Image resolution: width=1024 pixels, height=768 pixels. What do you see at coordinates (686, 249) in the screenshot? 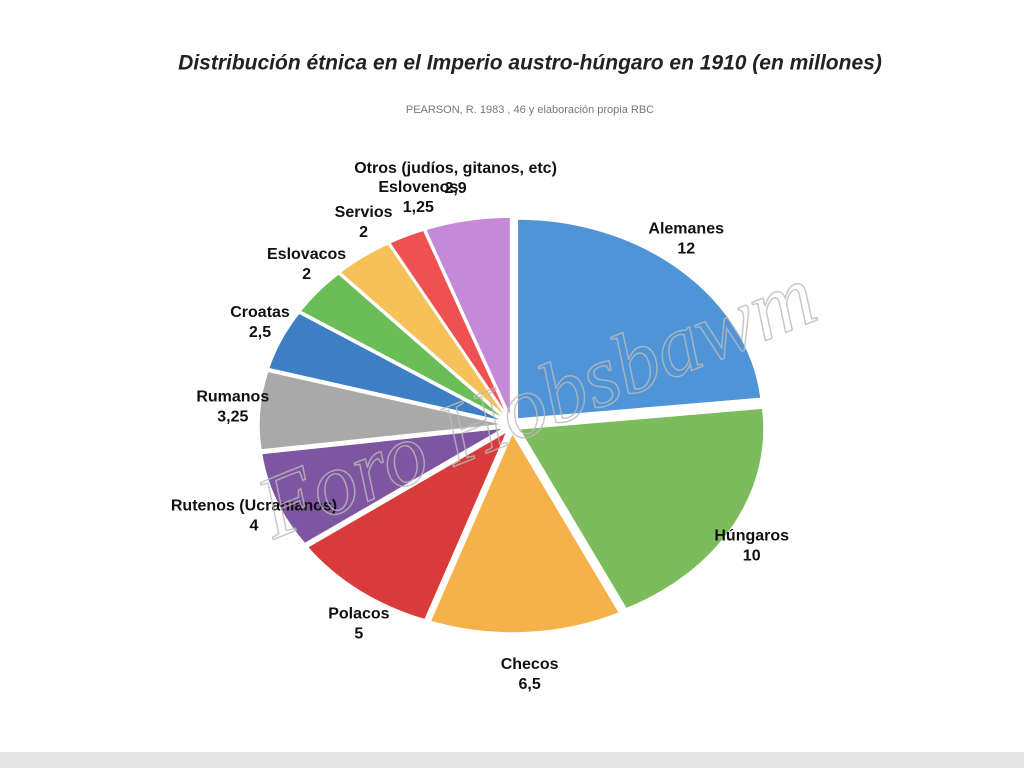
I see `slice-value: 12` at bounding box center [686, 249].